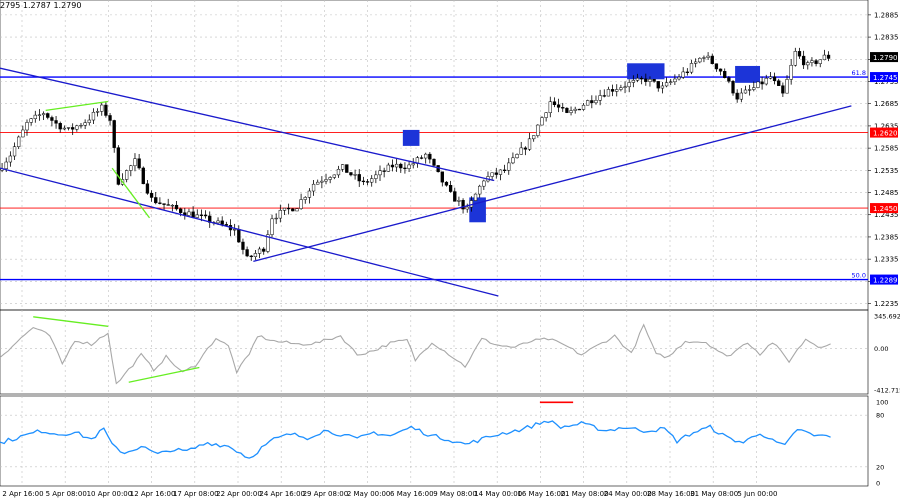 The width and height of the screenshot is (900, 500). Describe the element at coordinates (455, 494) in the screenshot. I see `time-label: 9 May 08:00` at that location.